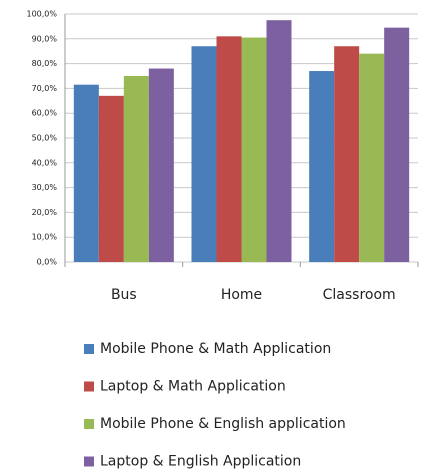 This screenshot has height=474, width=423. Describe the element at coordinates (45, 212) in the screenshot. I see `y-tick-label: 20,0%` at that location.